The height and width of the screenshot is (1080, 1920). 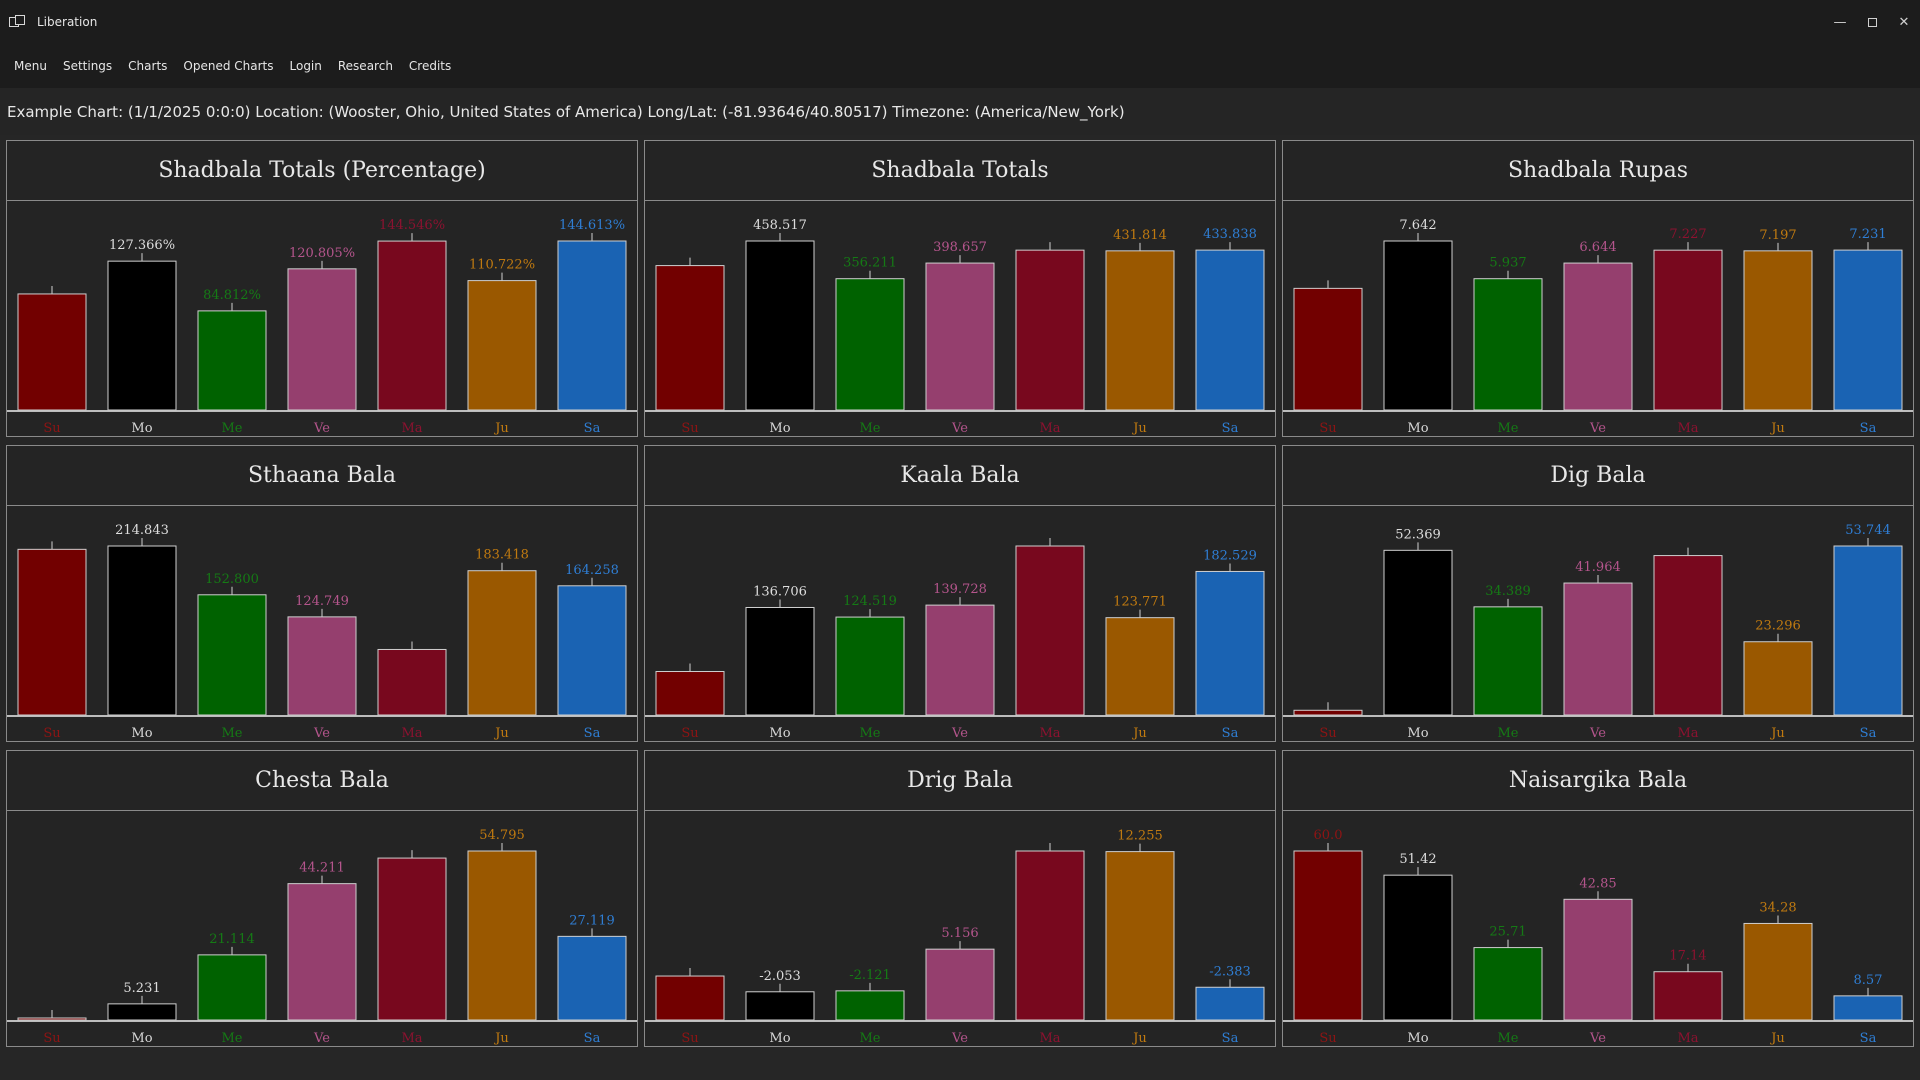 What do you see at coordinates (305, 66) in the screenshot?
I see `menu-item-login: Login` at bounding box center [305, 66].